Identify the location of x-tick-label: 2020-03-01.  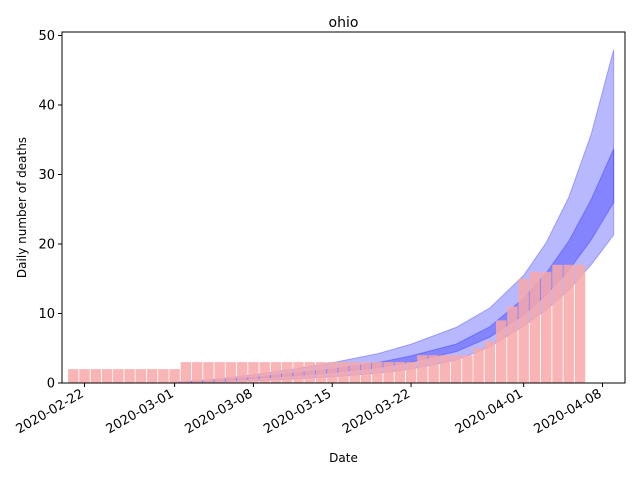
(140, 411).